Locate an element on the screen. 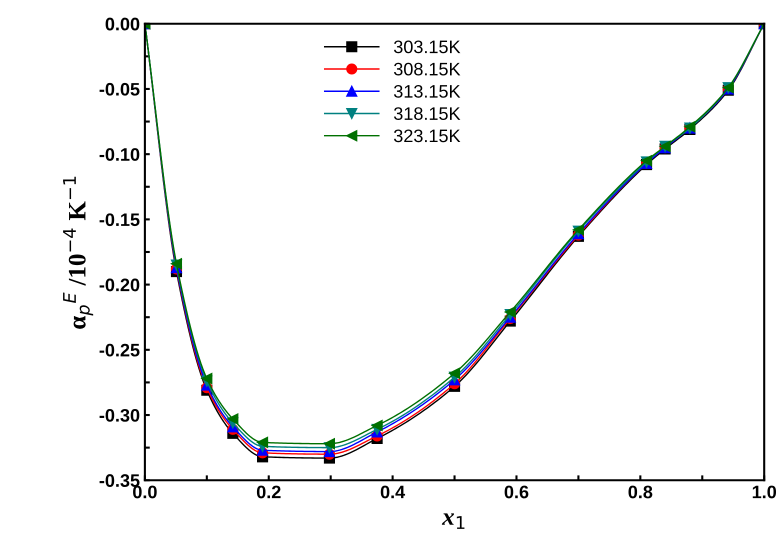 The width and height of the screenshot is (779, 552). x-tick-label: 0.8 is located at coordinates (640, 492).